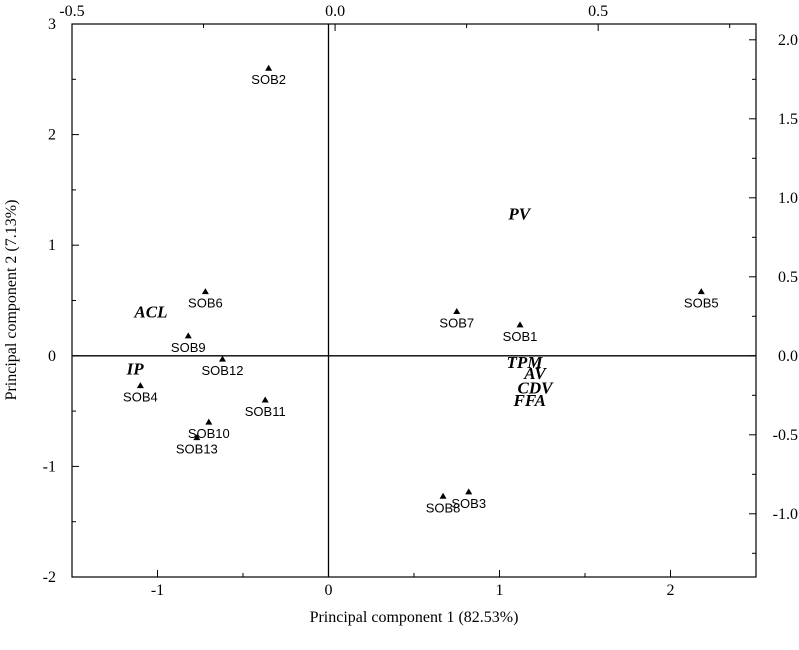  I want to click on right-tick-label: 2.0, so click(788, 40).